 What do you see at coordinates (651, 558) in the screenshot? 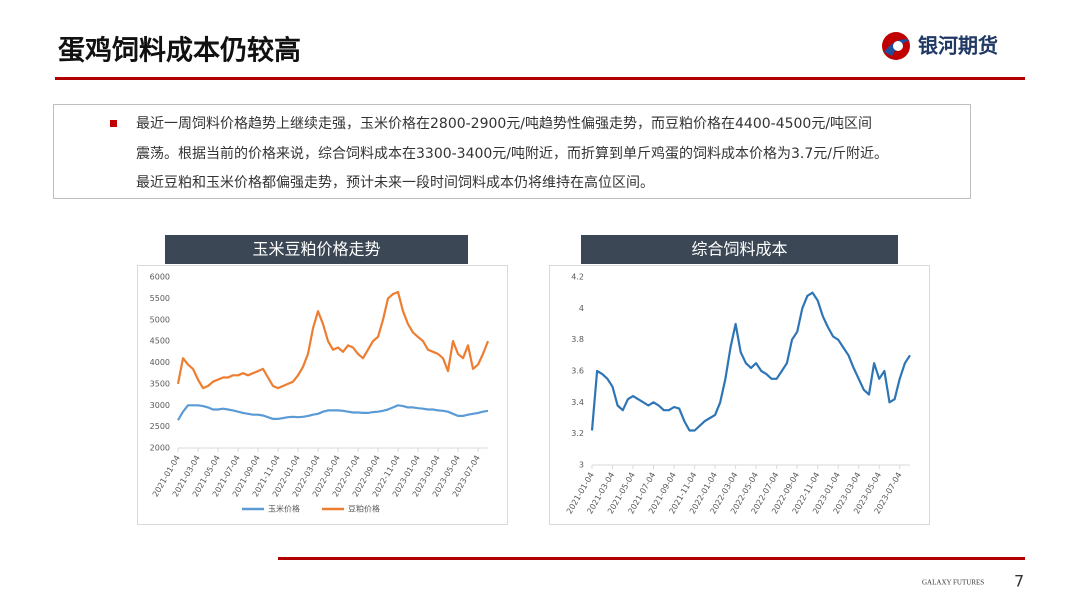
I see `footer-rule` at bounding box center [651, 558].